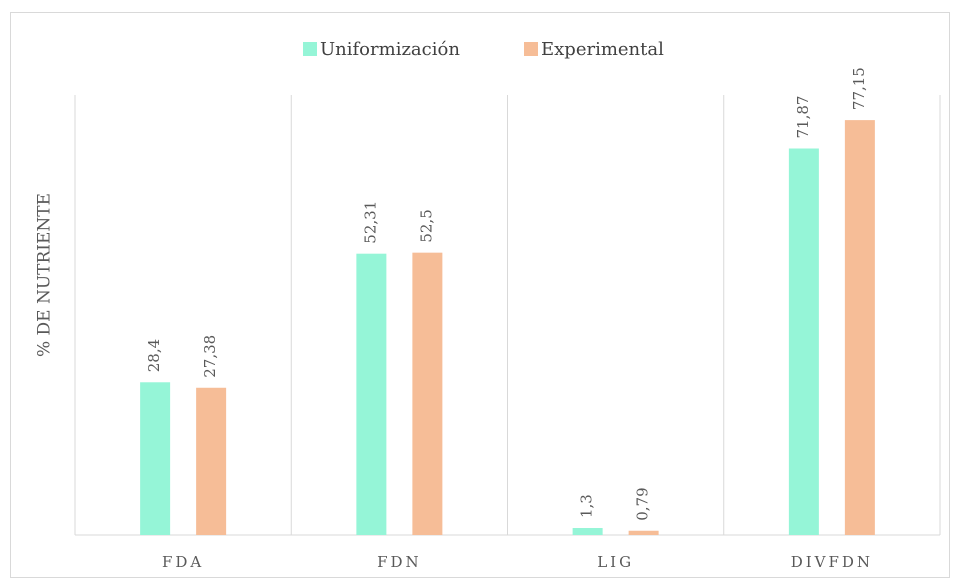  I want to click on y-axis-label: % DE NUTRIENTE, so click(45, 275).